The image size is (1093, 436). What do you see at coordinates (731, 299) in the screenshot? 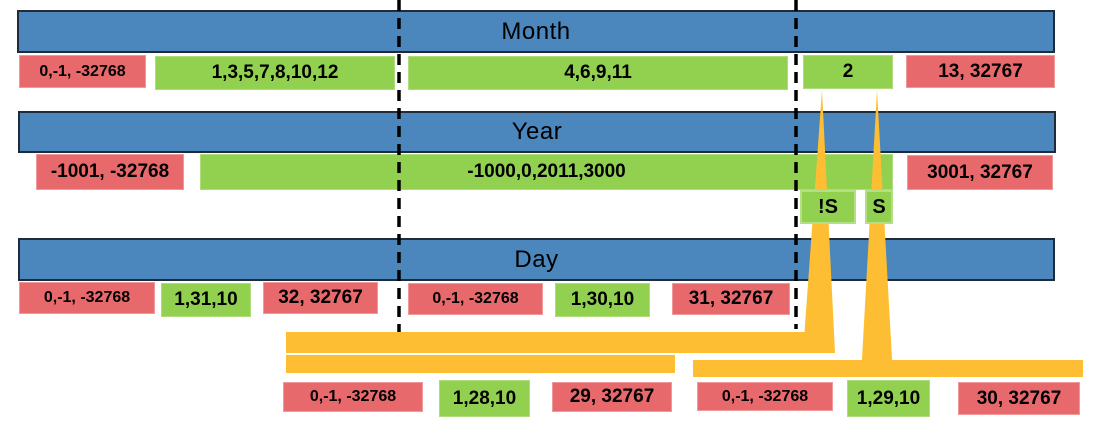
I see `day30-class-invalid-high: 31, 32767` at bounding box center [731, 299].